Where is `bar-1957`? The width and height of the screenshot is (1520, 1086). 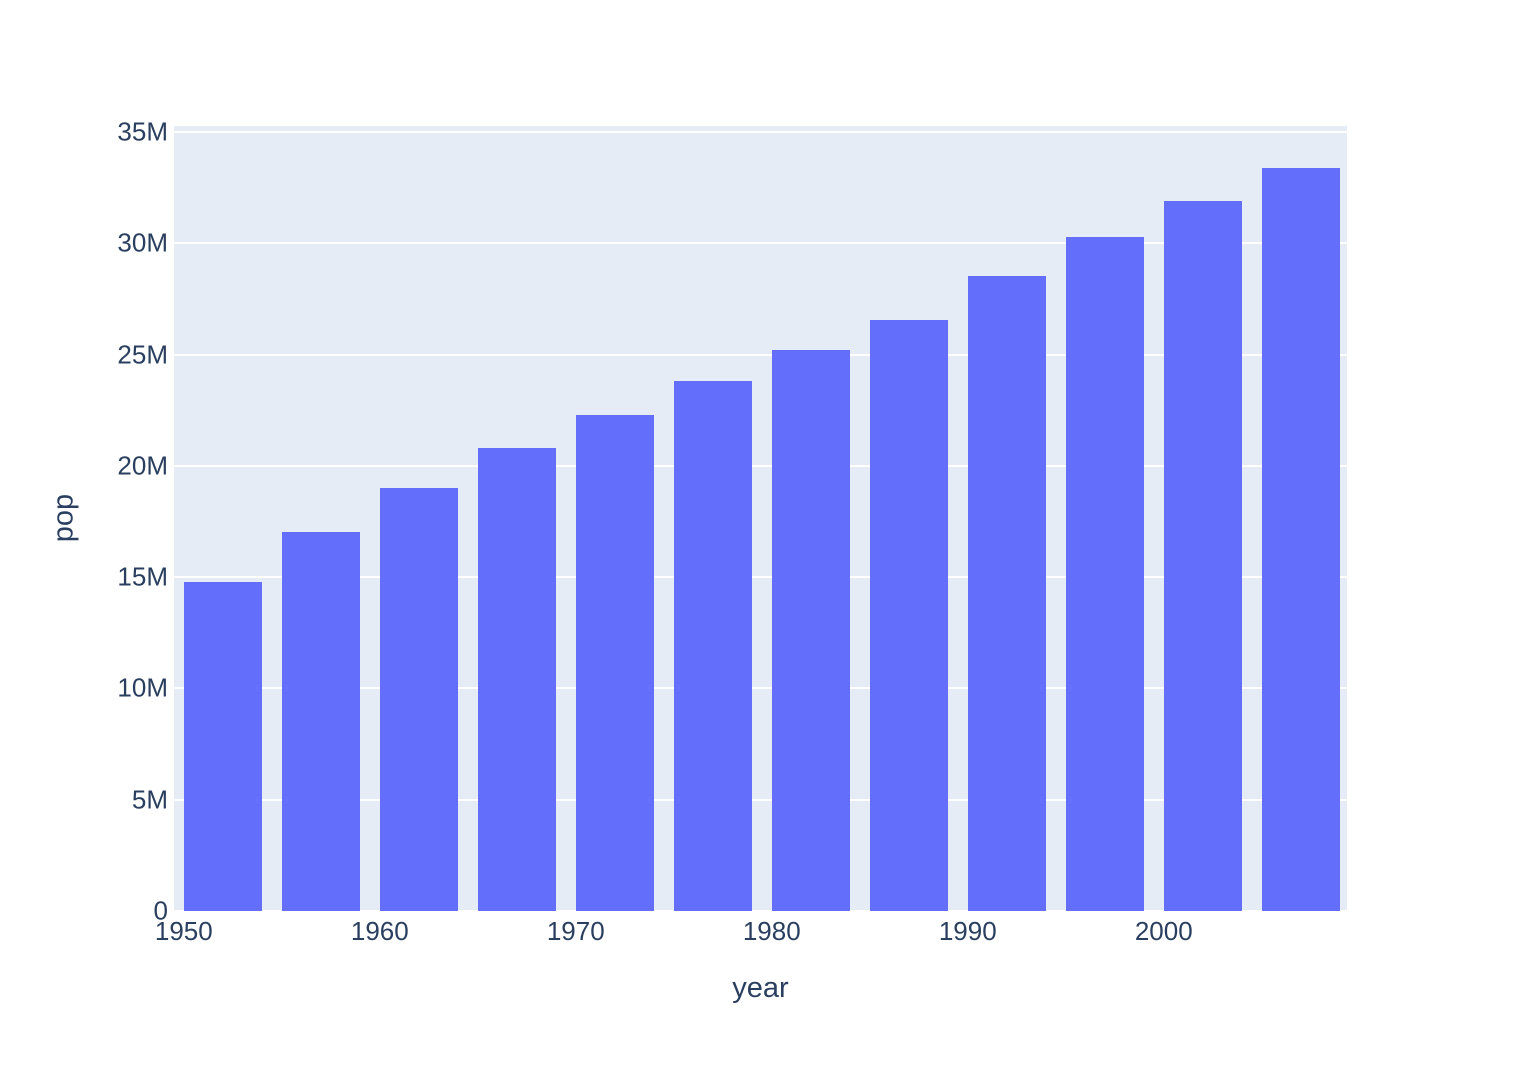 bar-1957 is located at coordinates (321, 721).